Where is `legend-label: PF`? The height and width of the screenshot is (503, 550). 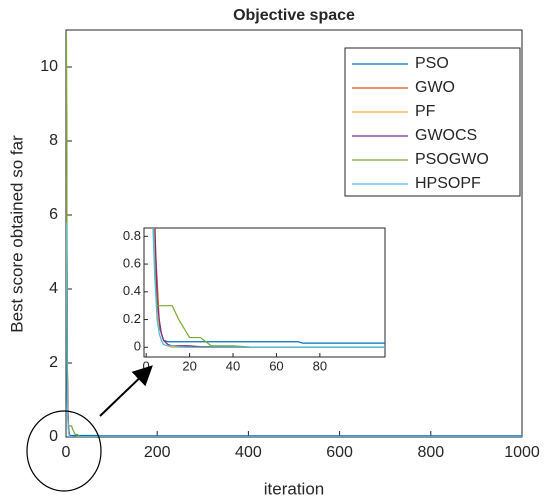 legend-label: PF is located at coordinates (425, 111).